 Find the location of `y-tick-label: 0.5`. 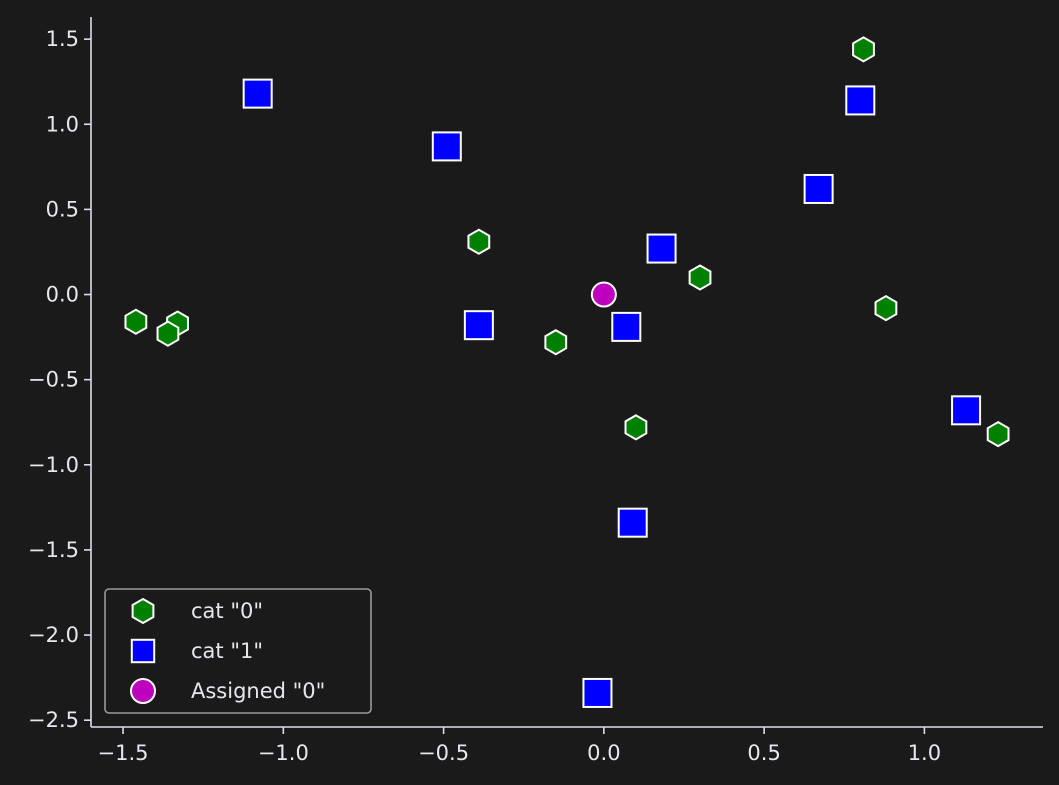

y-tick-label: 0.5 is located at coordinates (62, 209).